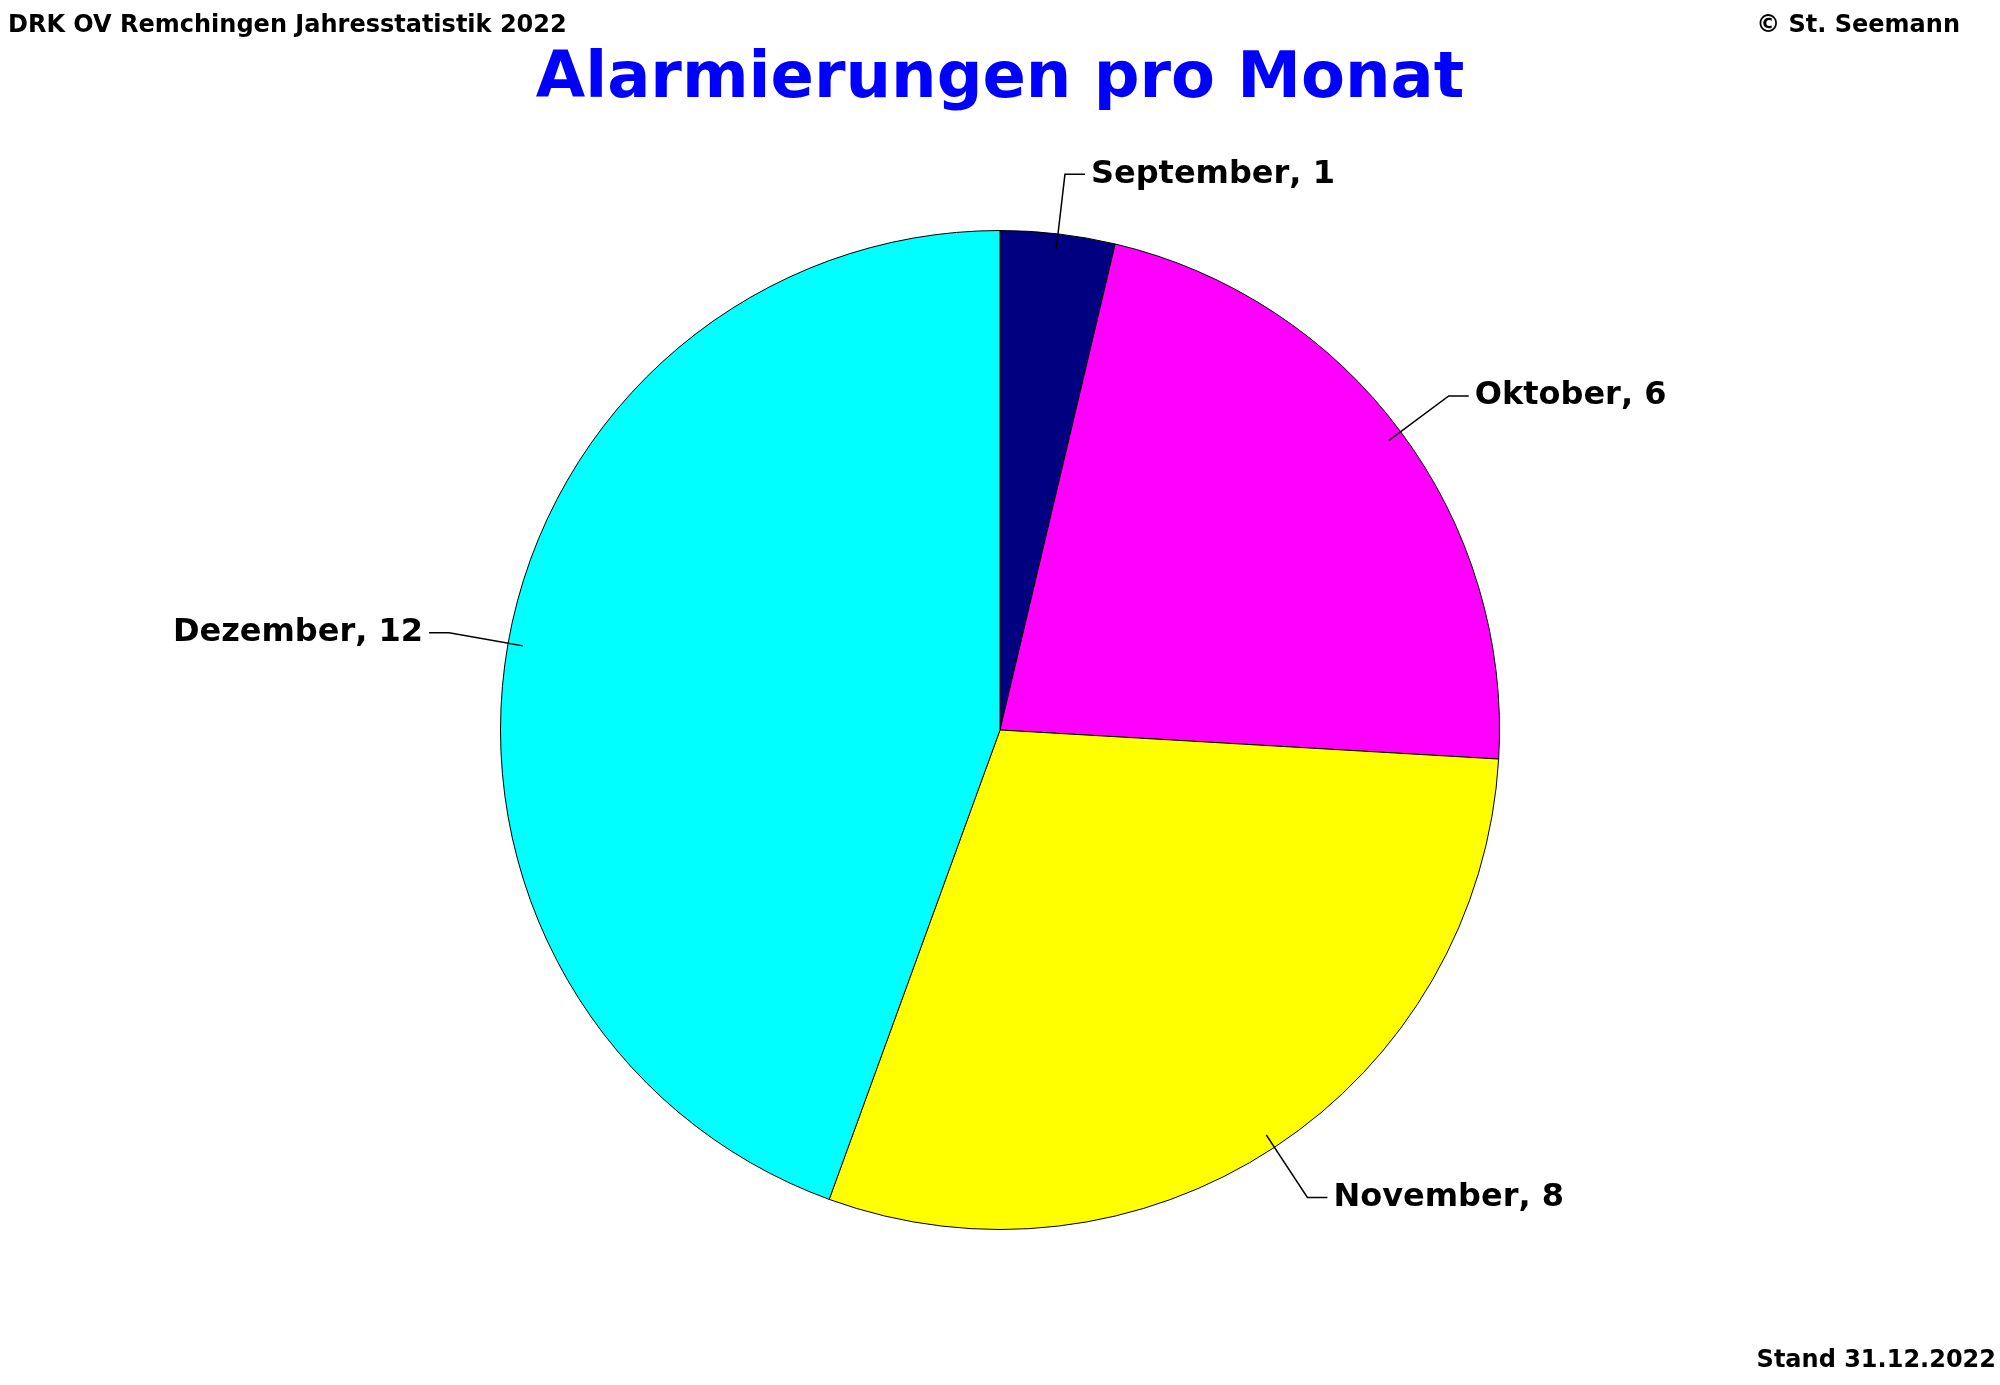  What do you see at coordinates (1000, 75) in the screenshot?
I see `chart-title: Alarmierungen pro Monat` at bounding box center [1000, 75].